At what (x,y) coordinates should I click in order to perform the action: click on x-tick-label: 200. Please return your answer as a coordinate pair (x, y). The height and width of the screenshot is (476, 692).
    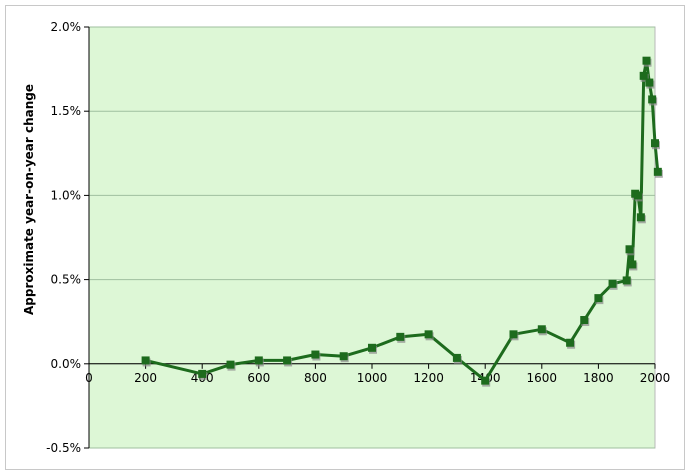
    Looking at the image, I should click on (145, 378).